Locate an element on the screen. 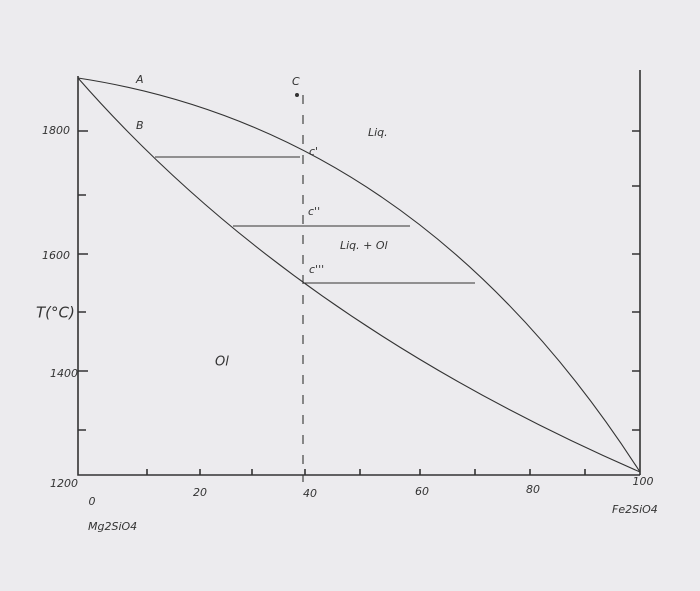  region-label: Liq. + Ol is located at coordinates (364, 245).